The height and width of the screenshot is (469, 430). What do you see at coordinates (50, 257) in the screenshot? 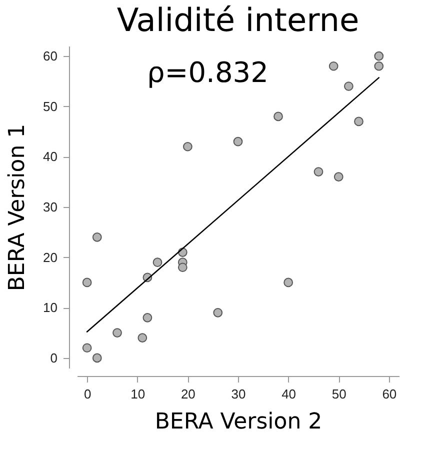
I see `y-tick-label: 20` at bounding box center [50, 257].